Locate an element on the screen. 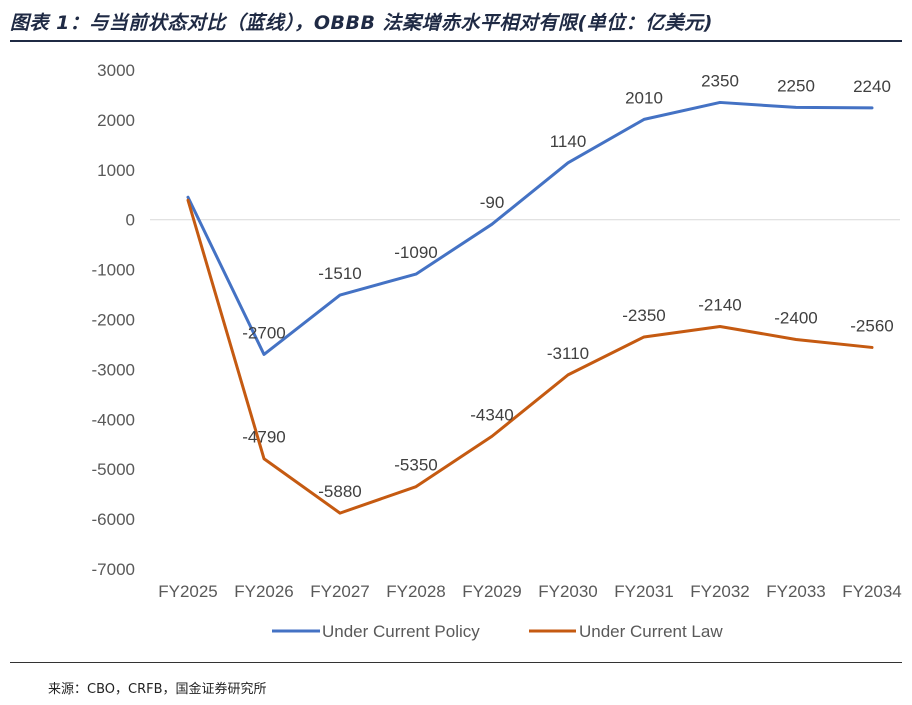 This screenshot has height=705, width=912. x-tick-label: FY2030 is located at coordinates (568, 591).